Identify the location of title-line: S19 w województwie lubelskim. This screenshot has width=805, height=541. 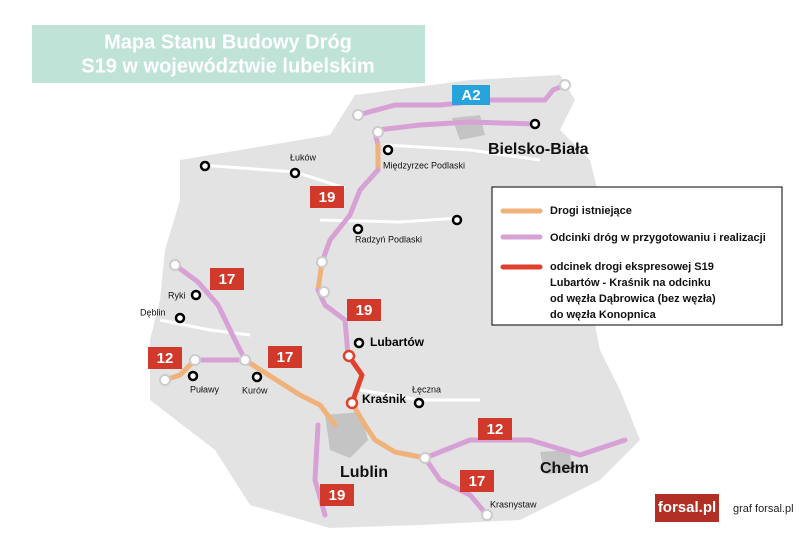
(227, 66).